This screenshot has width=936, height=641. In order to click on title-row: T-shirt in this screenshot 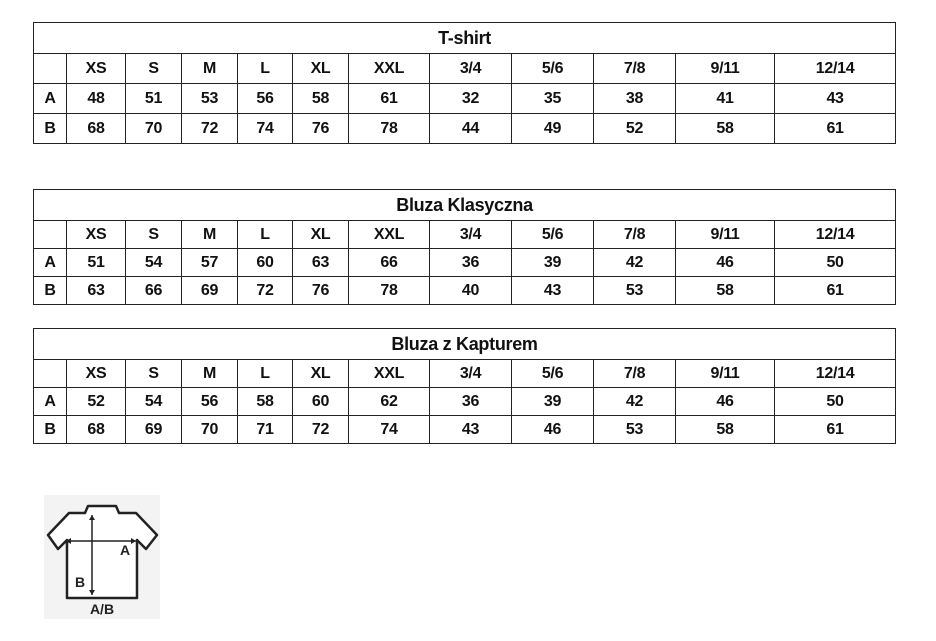, I will do `click(464, 38)`.